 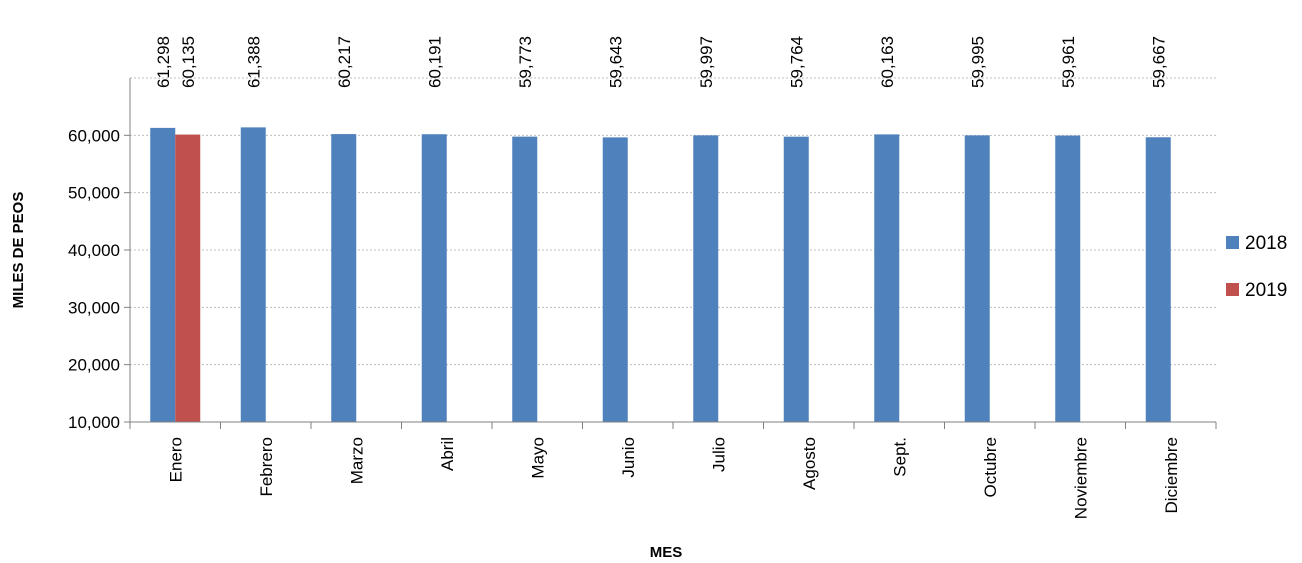 I want to click on x-tick-label: Marzo, so click(x=356, y=460).